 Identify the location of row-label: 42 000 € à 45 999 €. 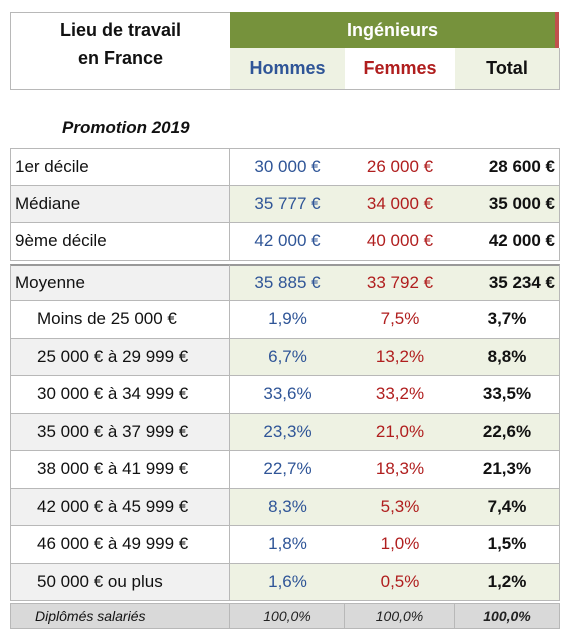
(120, 507).